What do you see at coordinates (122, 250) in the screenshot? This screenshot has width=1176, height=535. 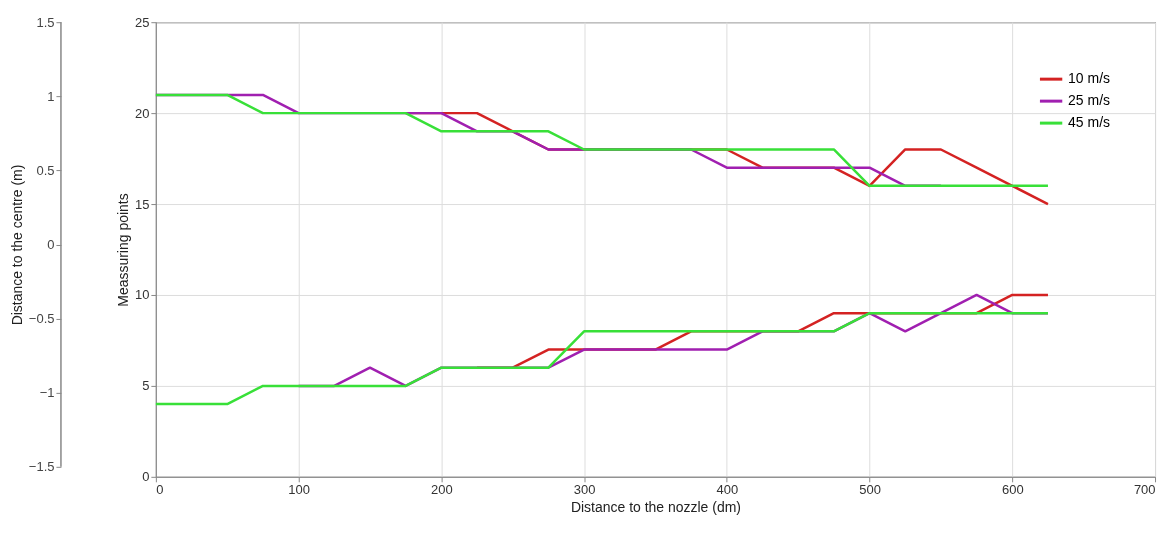 I see `y-axis-title: Meassuring points` at bounding box center [122, 250].